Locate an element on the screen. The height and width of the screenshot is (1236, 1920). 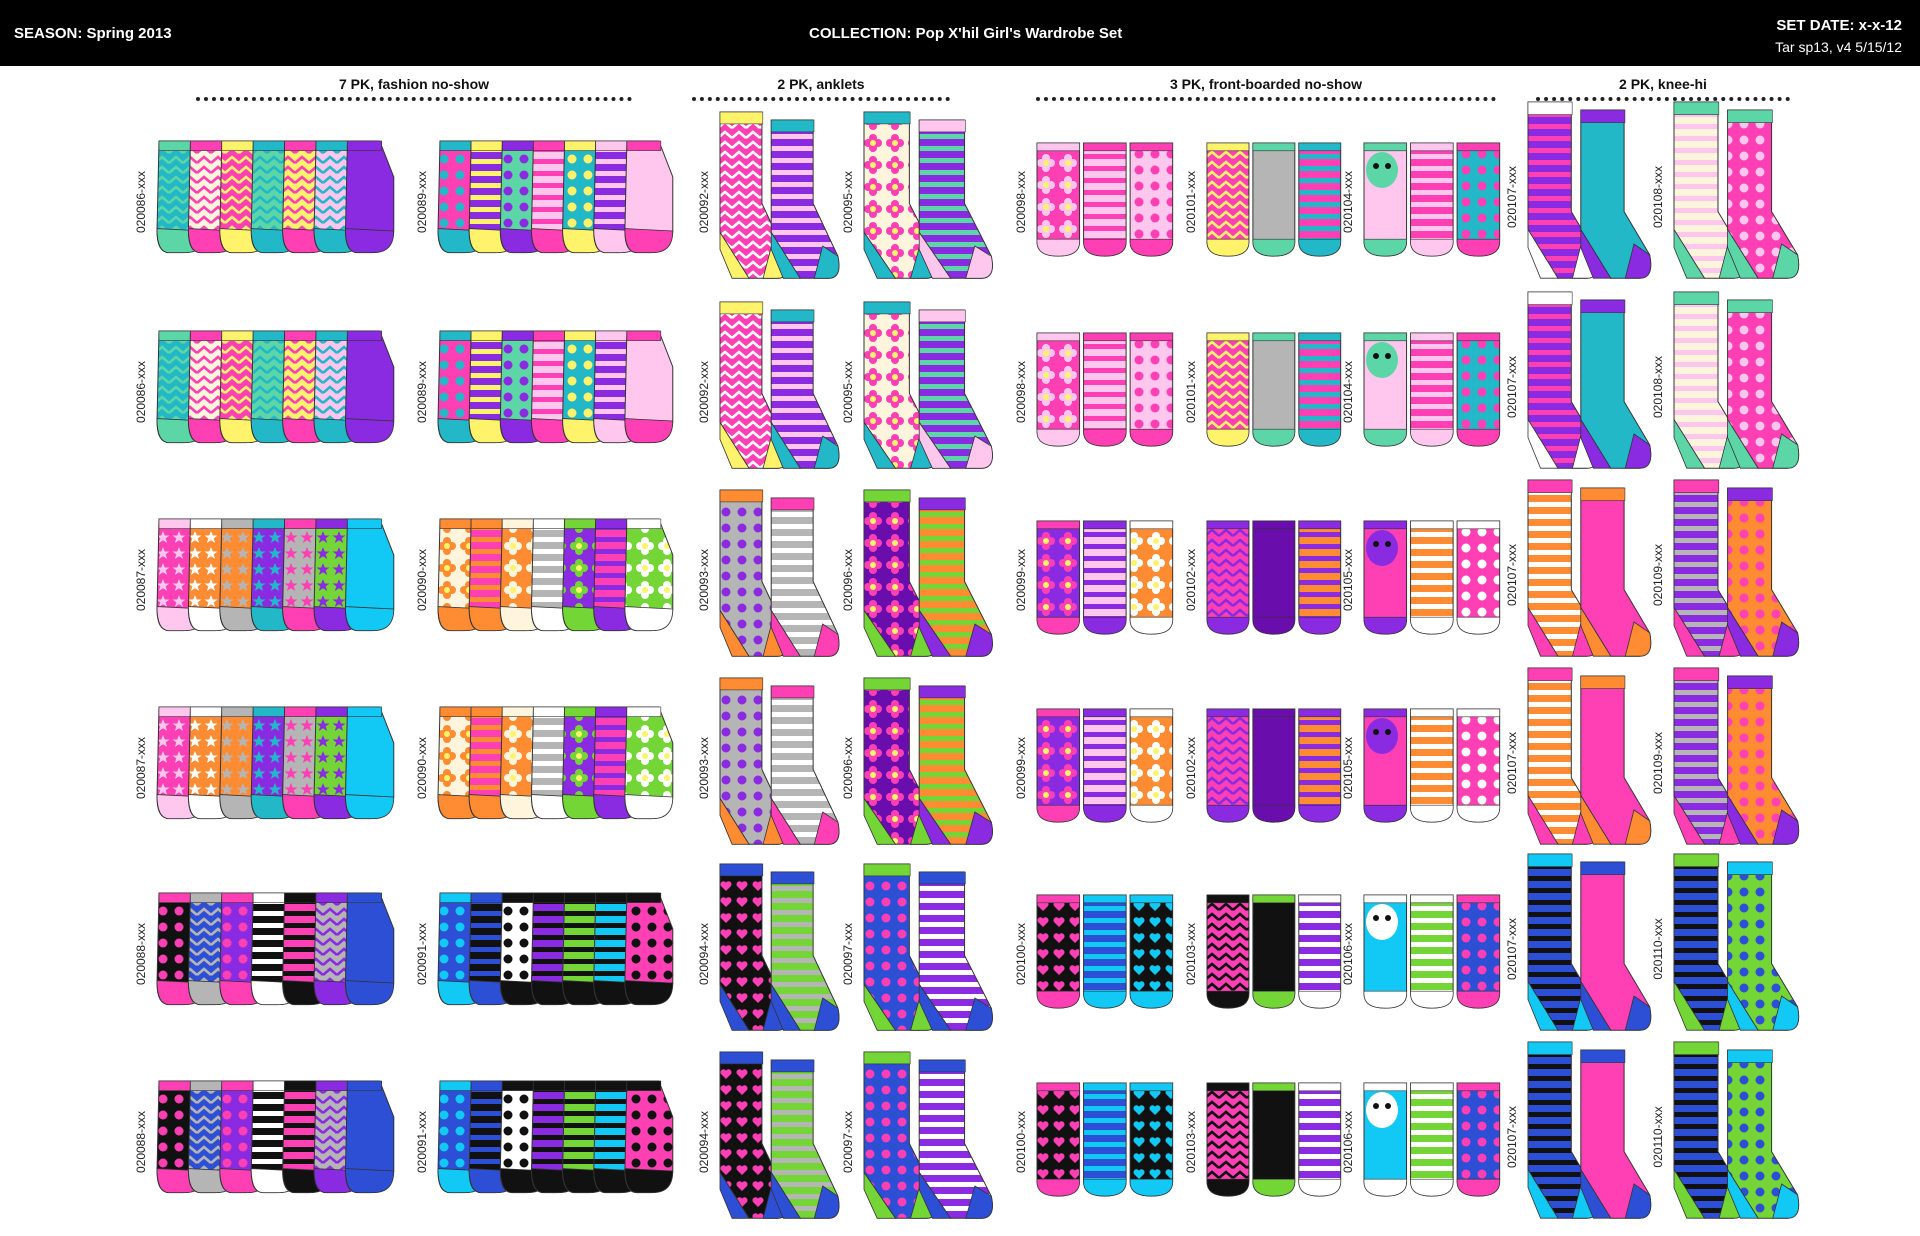
section-label: 2 PK, anklets is located at coordinates (821, 84).